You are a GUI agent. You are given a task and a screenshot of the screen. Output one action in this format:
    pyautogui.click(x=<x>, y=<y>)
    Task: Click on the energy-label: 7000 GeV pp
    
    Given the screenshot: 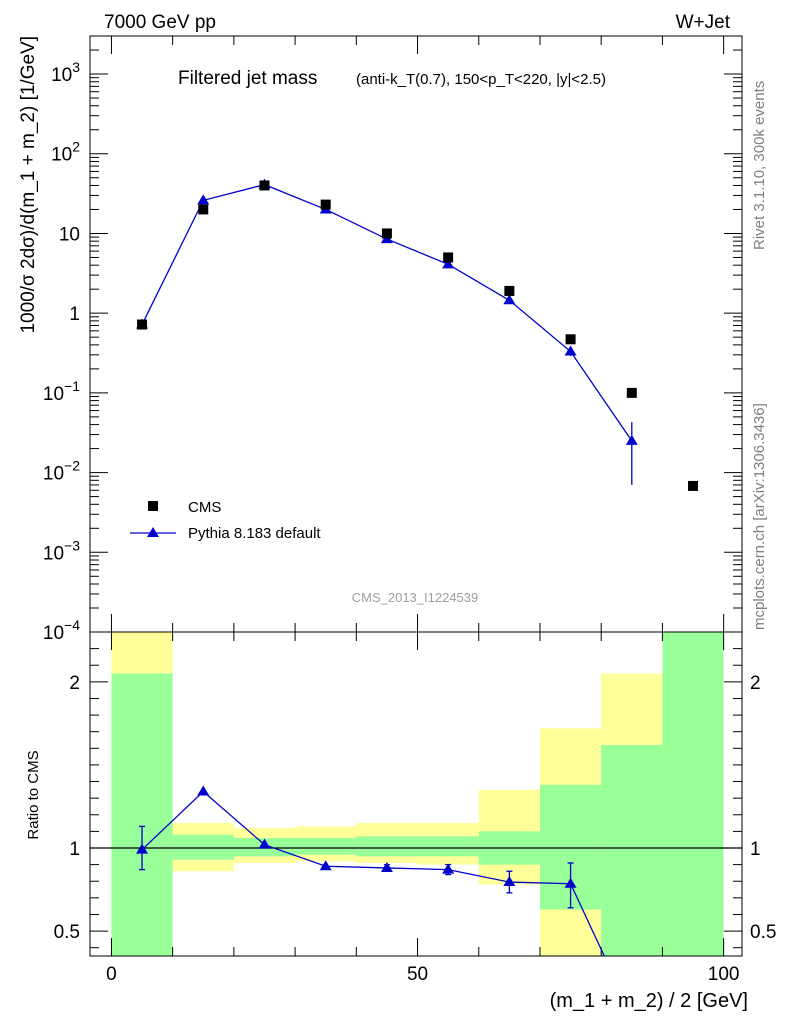 What is the action you would take?
    pyautogui.click(x=160, y=22)
    